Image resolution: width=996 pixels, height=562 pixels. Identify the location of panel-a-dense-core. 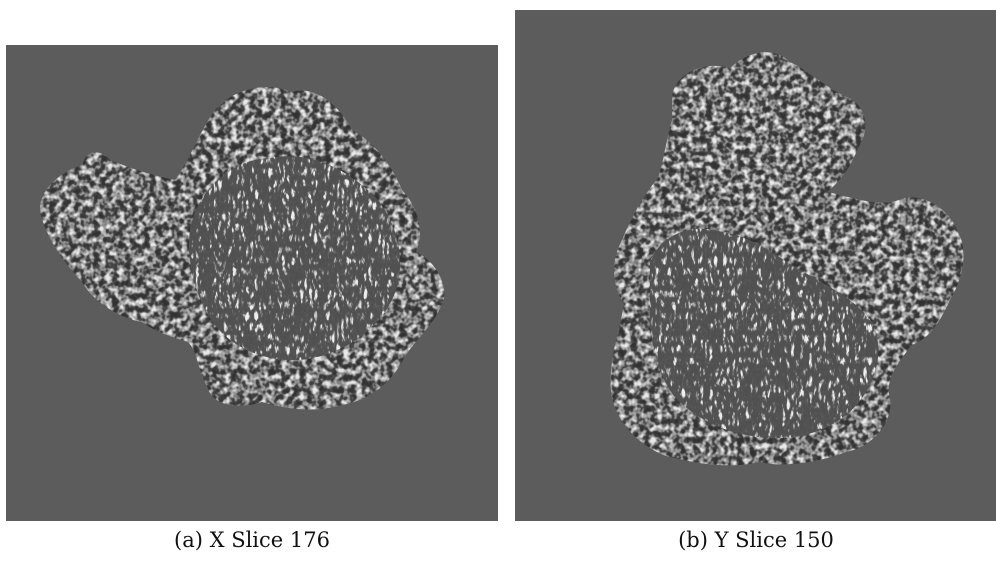
(295, 258).